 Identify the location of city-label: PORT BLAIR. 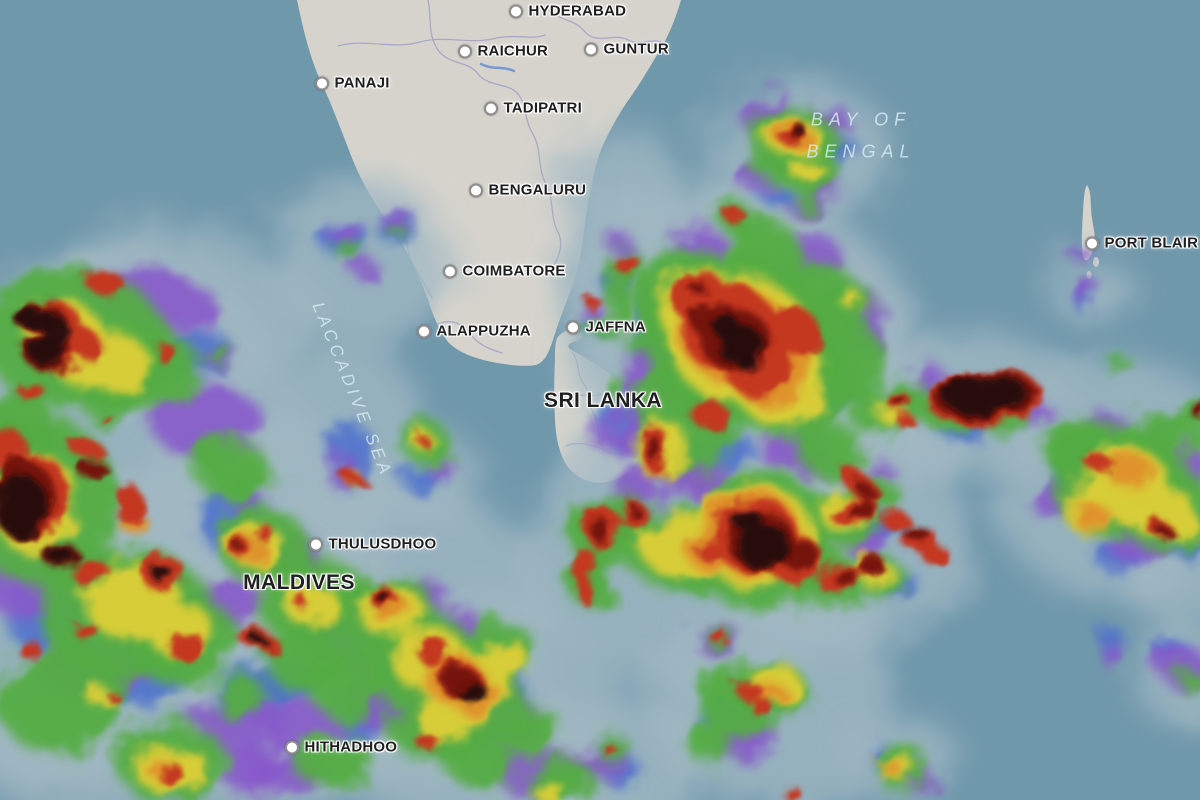
(1151, 243).